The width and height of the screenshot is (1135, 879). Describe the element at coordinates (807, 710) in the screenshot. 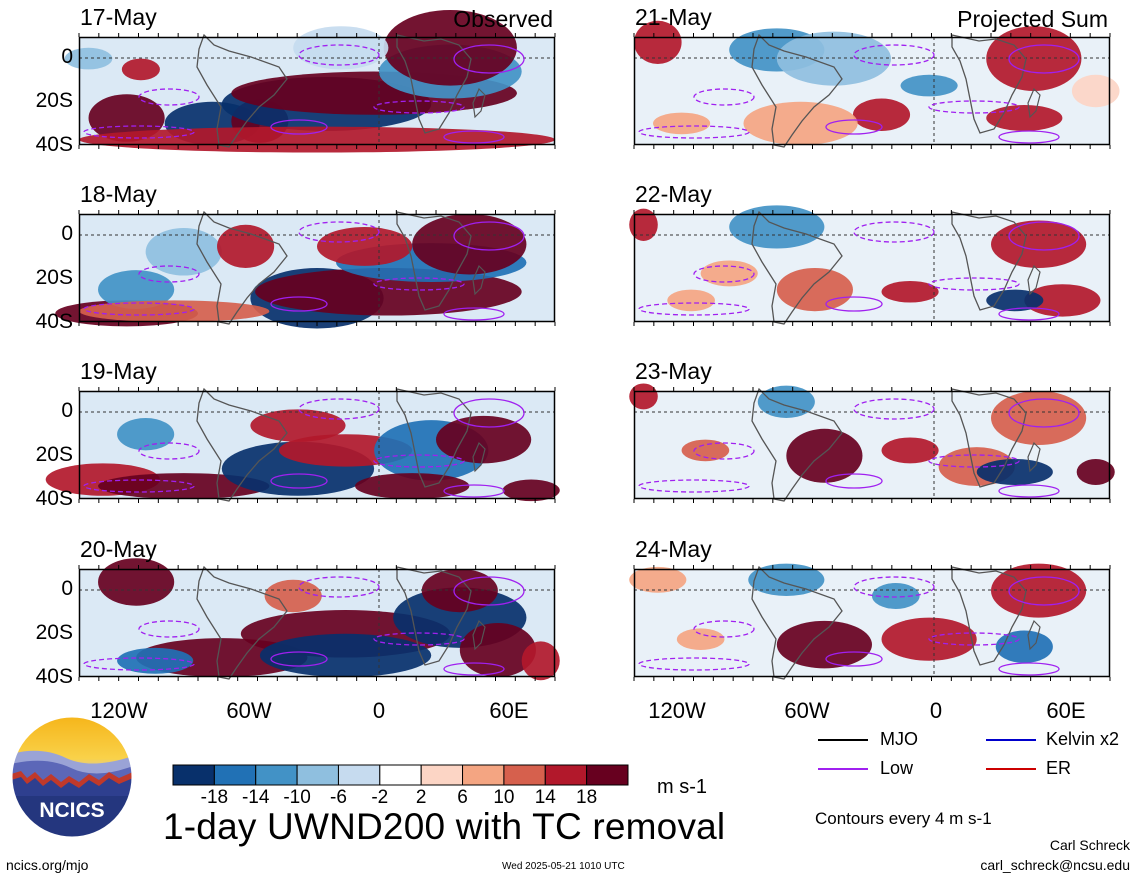

I see `x-tick-60w-right: 60W` at that location.